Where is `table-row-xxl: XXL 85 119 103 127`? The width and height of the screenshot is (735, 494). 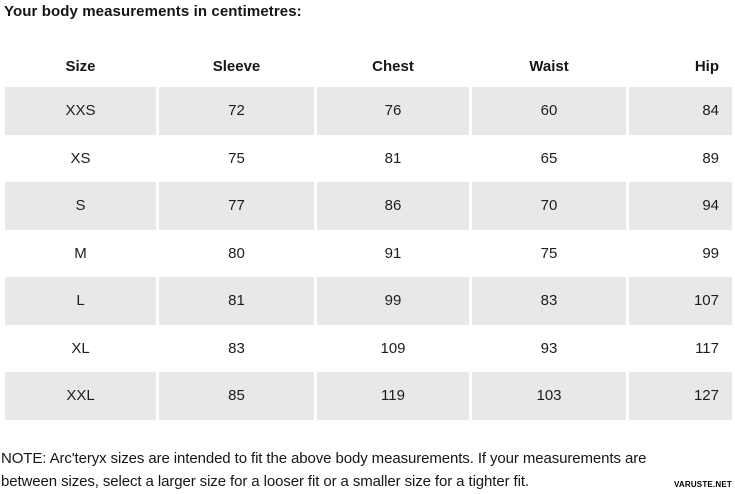
table-row-xxl: XXL 85 119 103 127 is located at coordinates (368, 396).